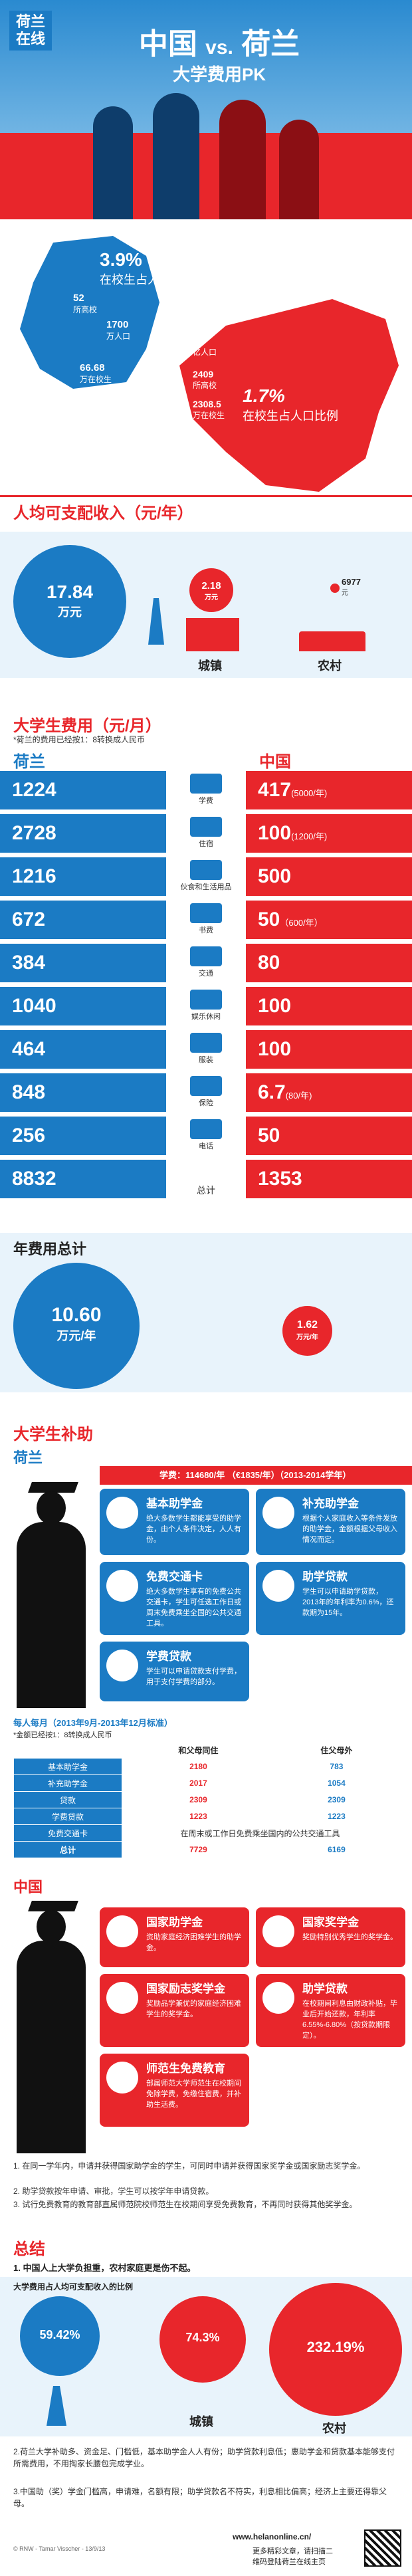 The image size is (412, 2576). What do you see at coordinates (325, 1989) in the screenshot?
I see `aid-cn-loan-title: 助学贷款` at bounding box center [325, 1989].